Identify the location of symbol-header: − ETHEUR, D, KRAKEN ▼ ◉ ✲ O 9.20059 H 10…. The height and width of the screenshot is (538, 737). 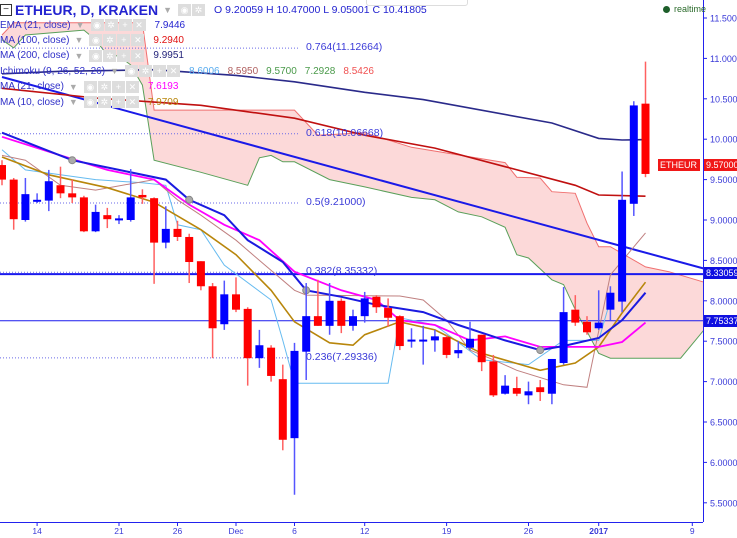
(213, 10).